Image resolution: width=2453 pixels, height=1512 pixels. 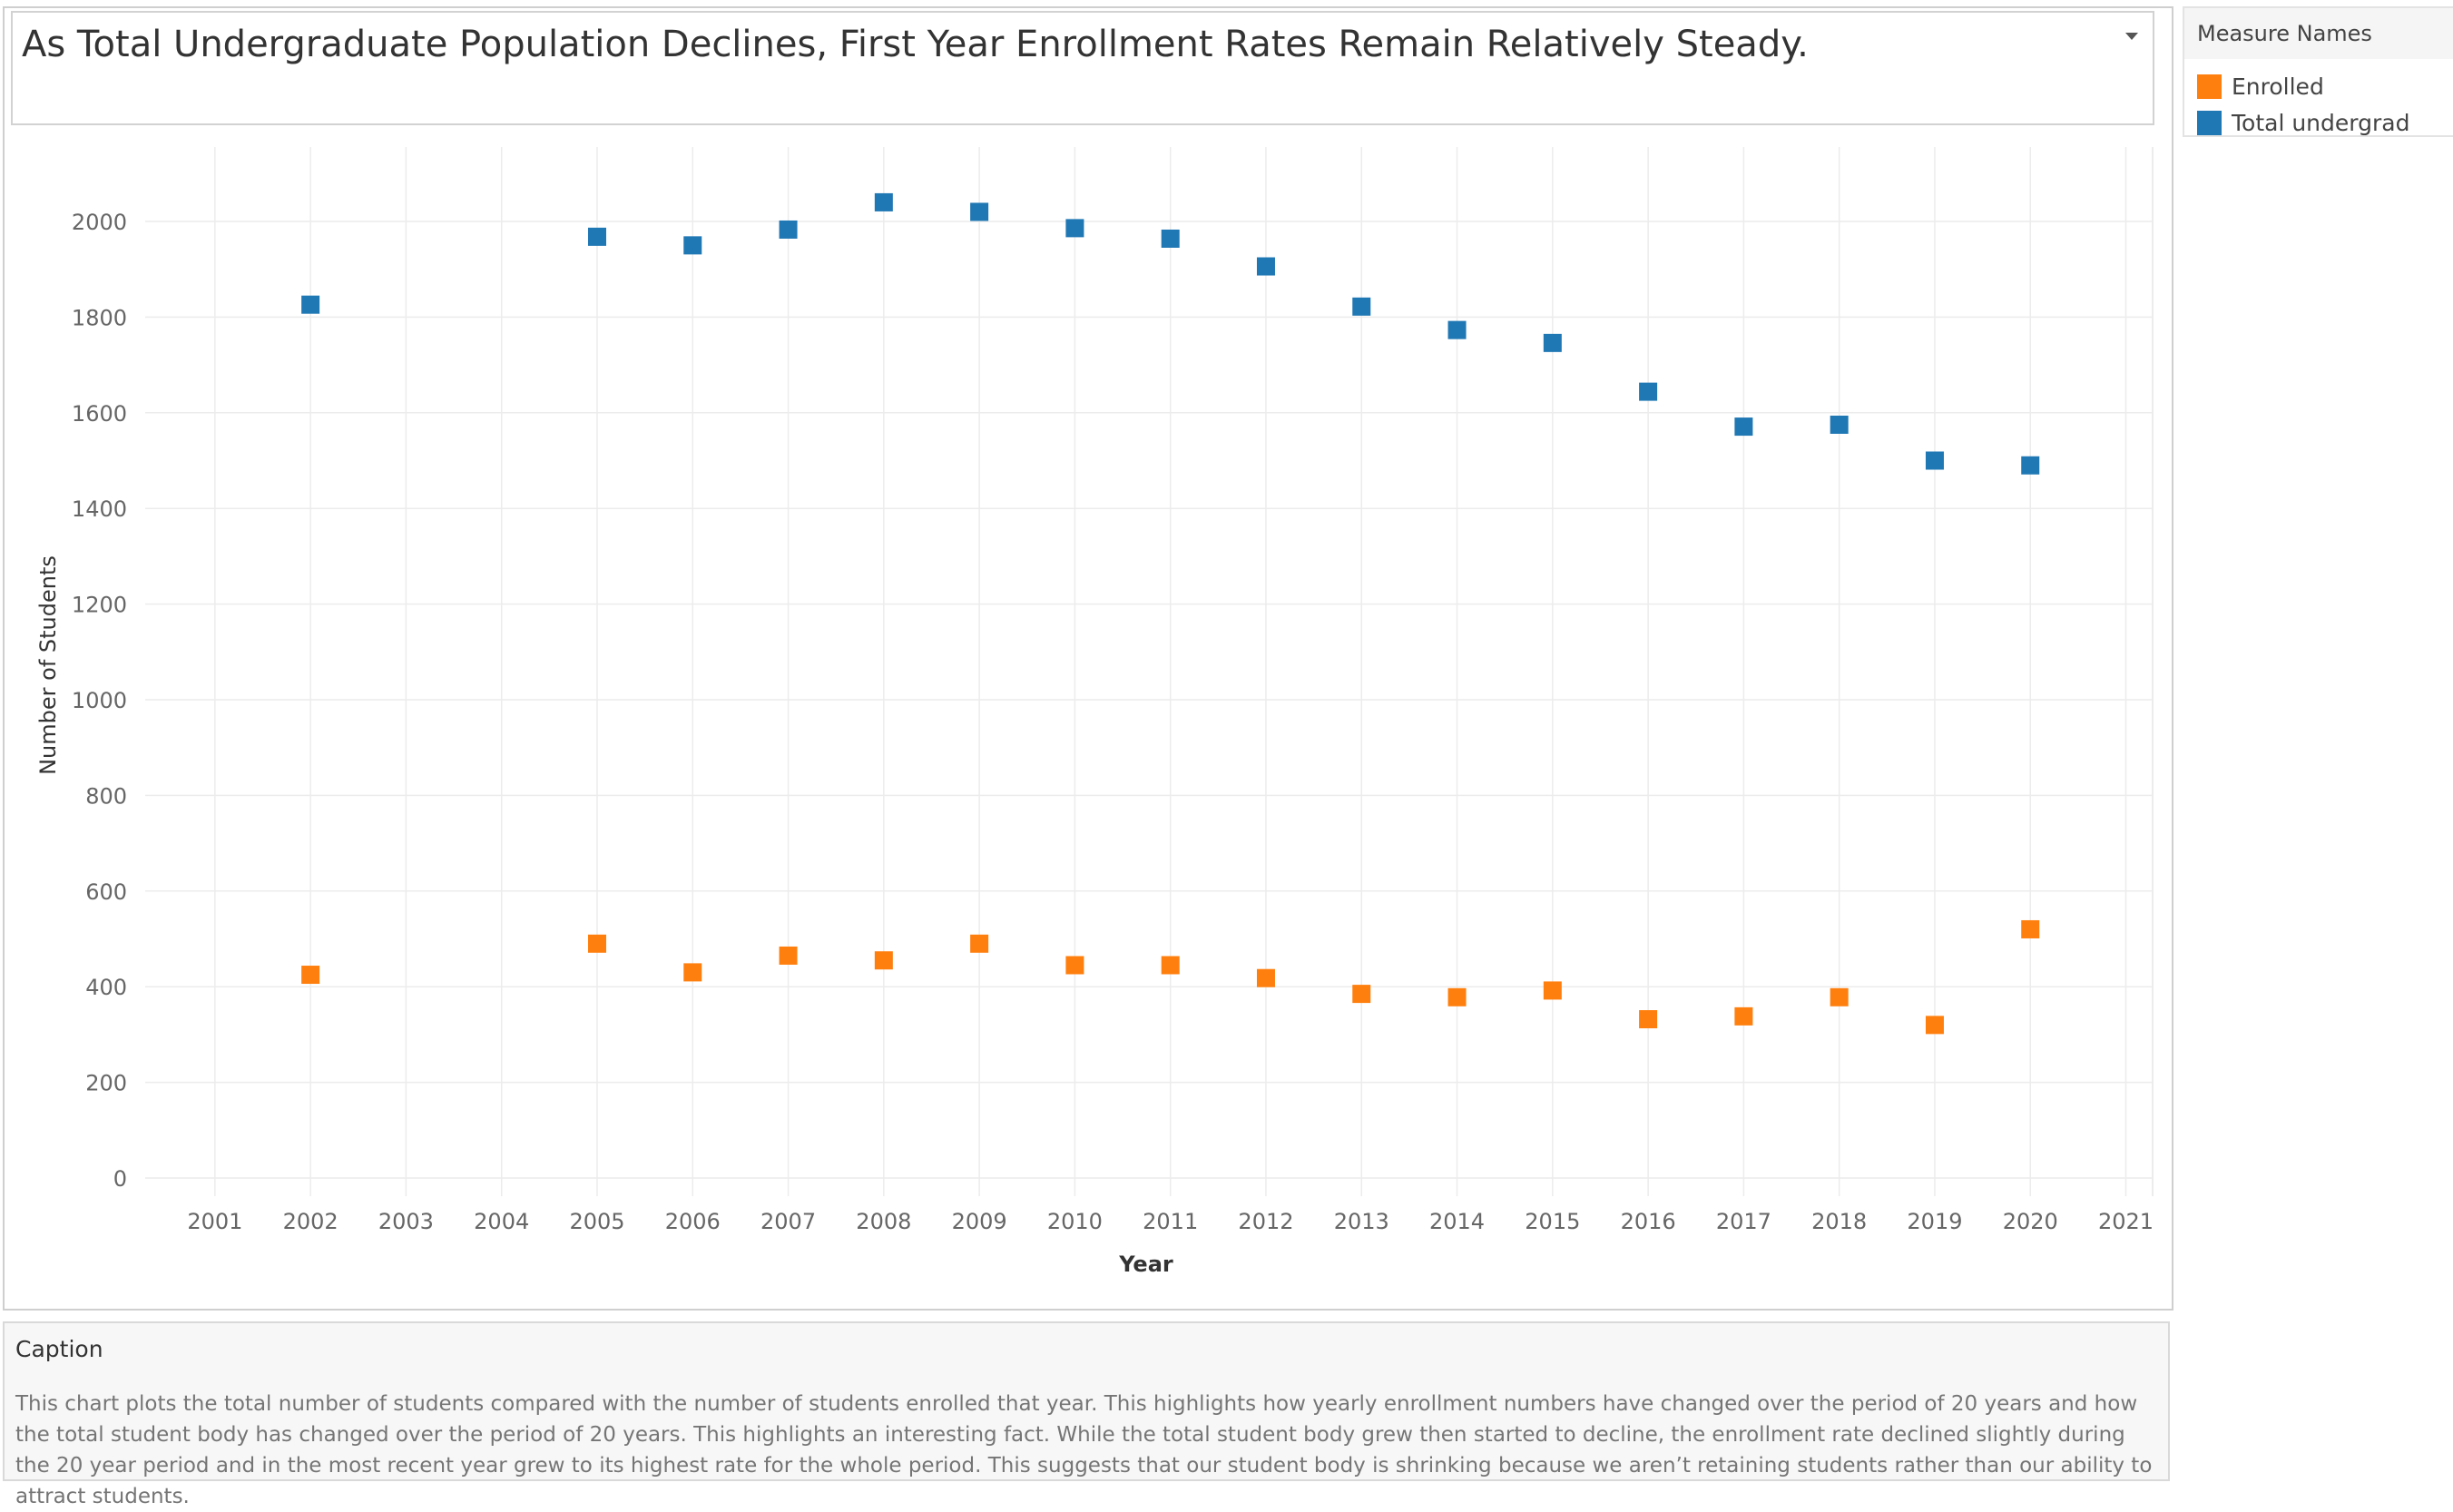 I want to click on y-tick-label: 1800, so click(x=99, y=317).